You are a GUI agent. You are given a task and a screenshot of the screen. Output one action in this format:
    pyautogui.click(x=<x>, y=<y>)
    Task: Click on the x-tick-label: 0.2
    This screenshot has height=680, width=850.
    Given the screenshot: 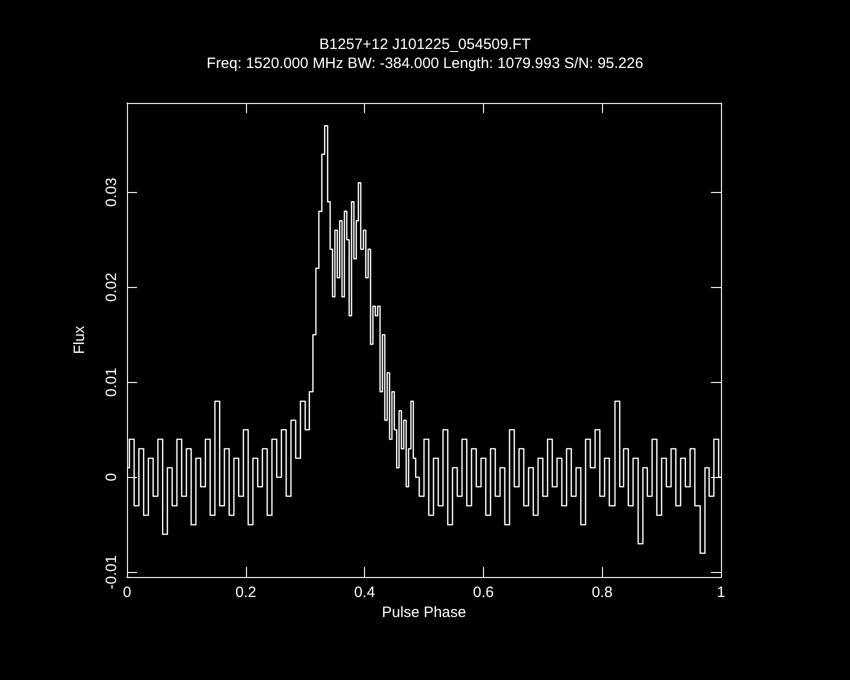 What is the action you would take?
    pyautogui.click(x=245, y=592)
    